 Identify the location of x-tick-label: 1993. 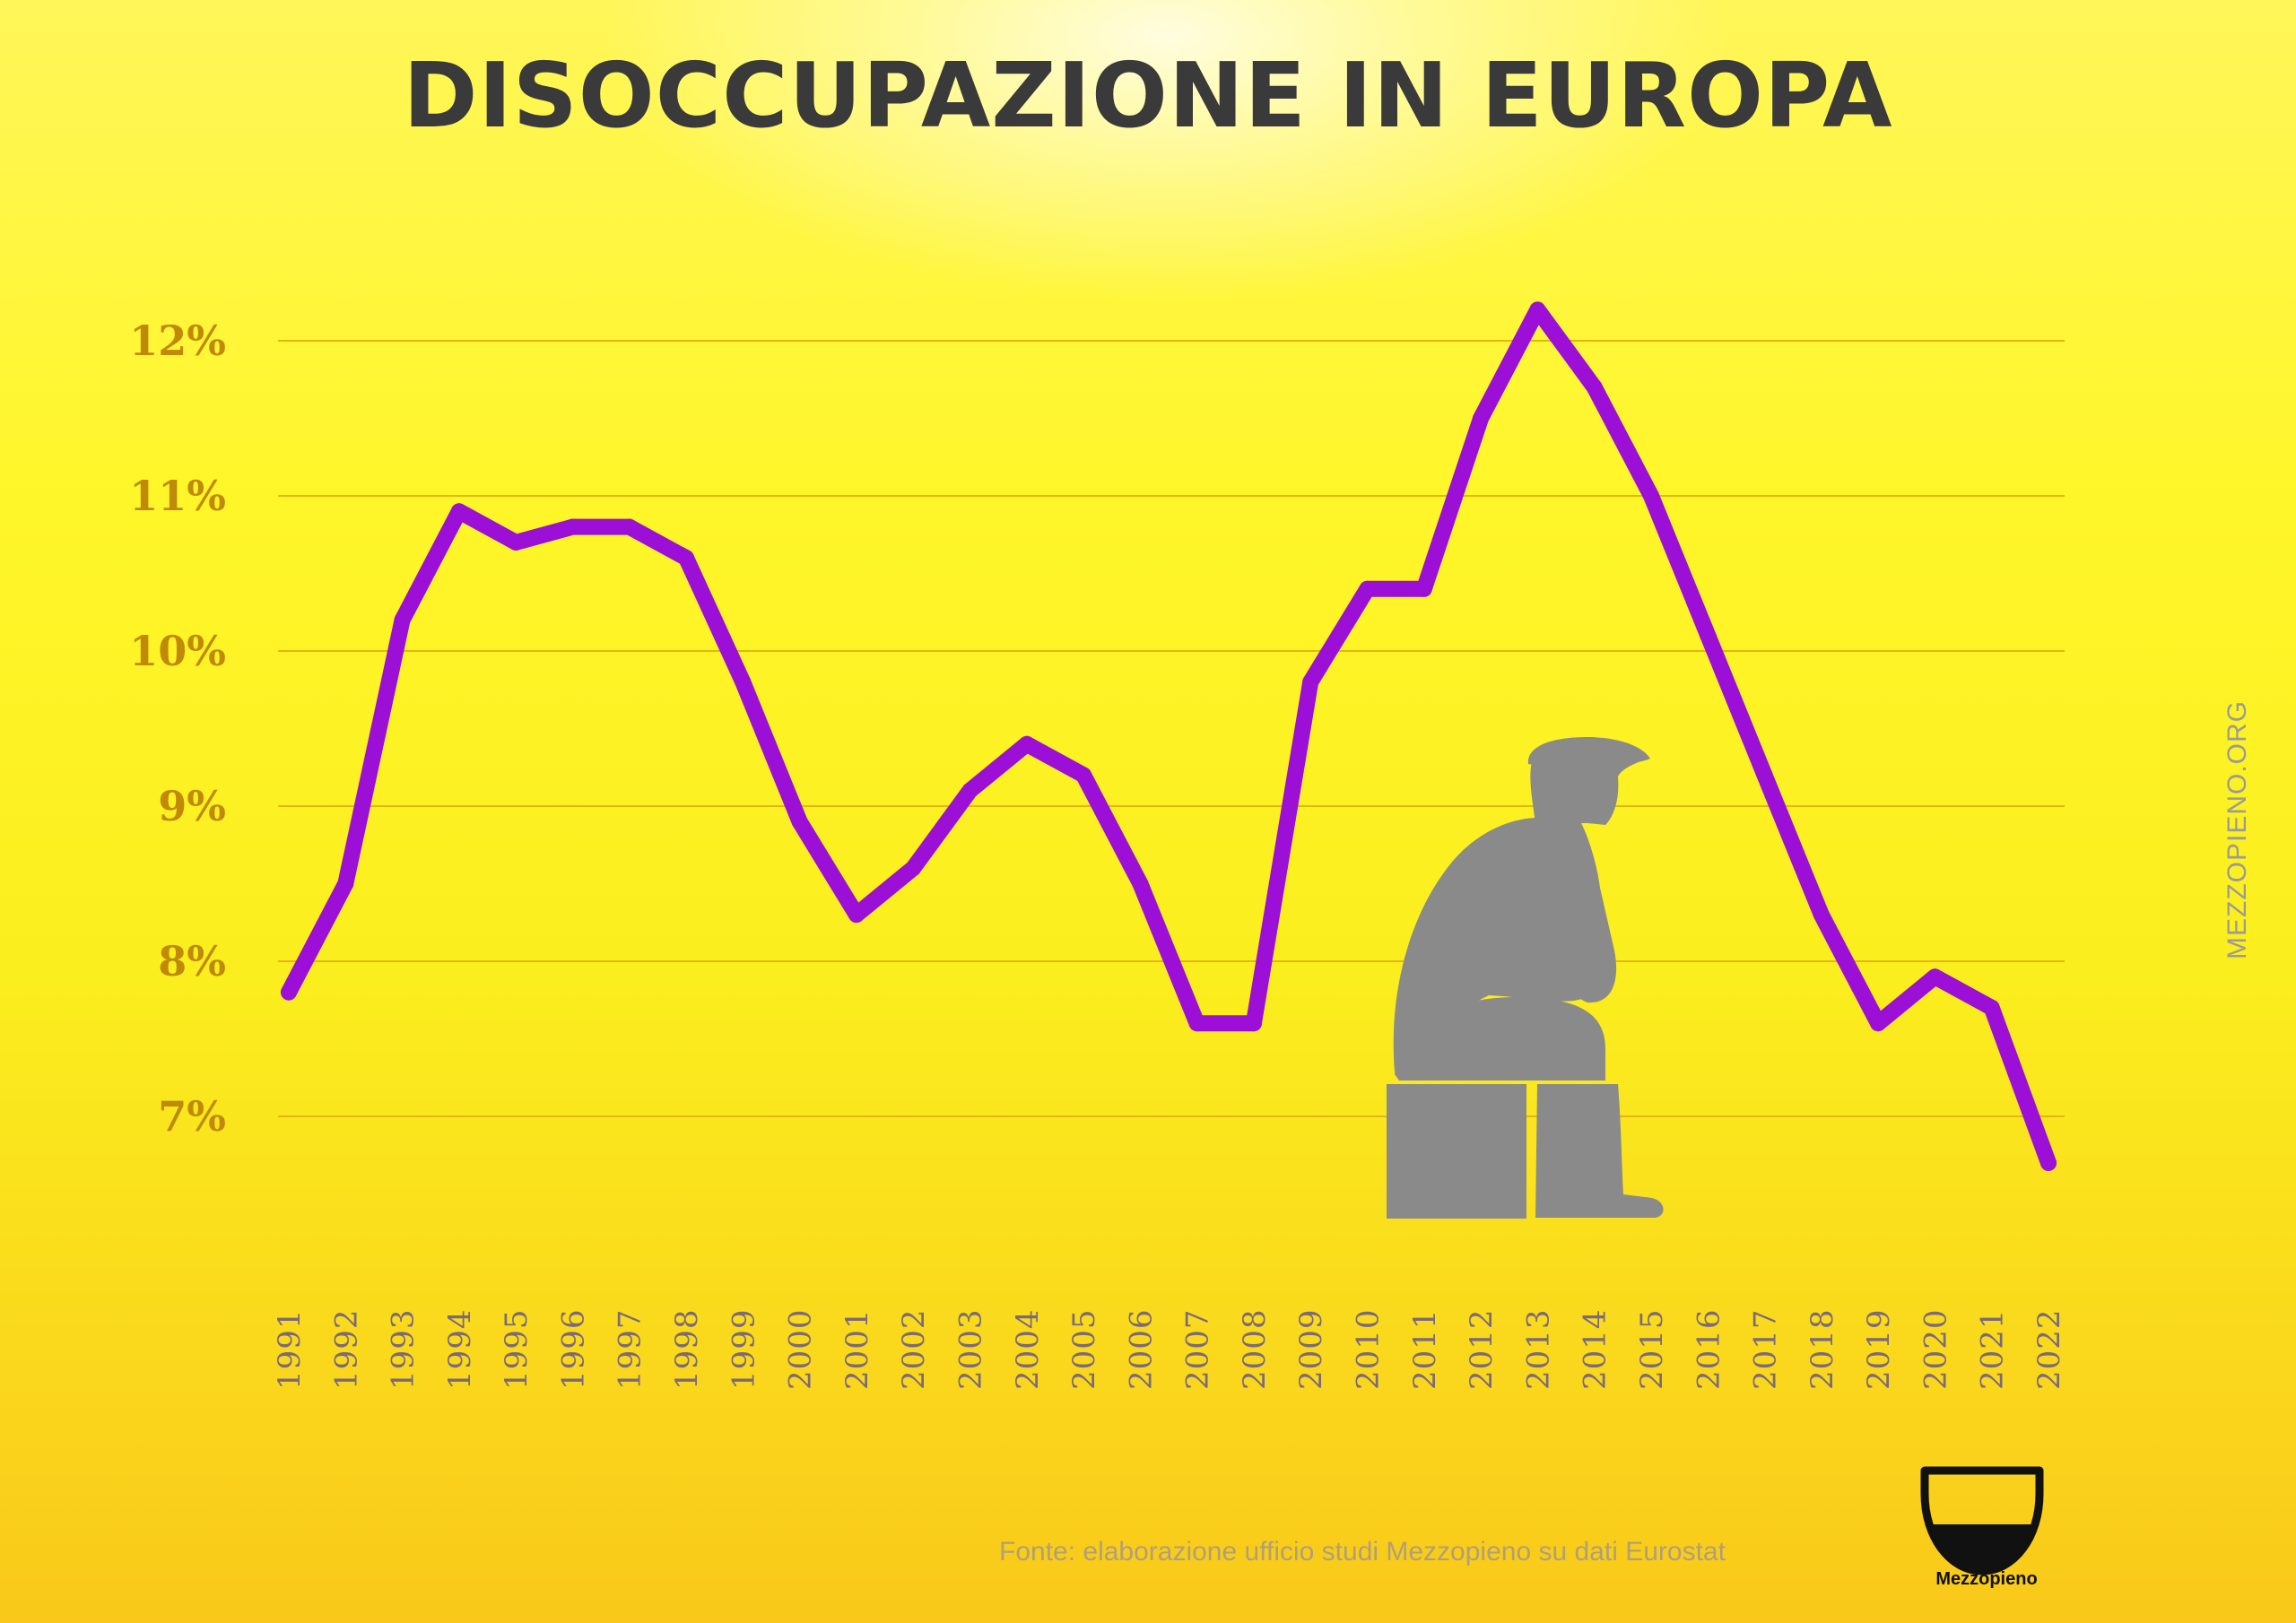
(404, 1349).